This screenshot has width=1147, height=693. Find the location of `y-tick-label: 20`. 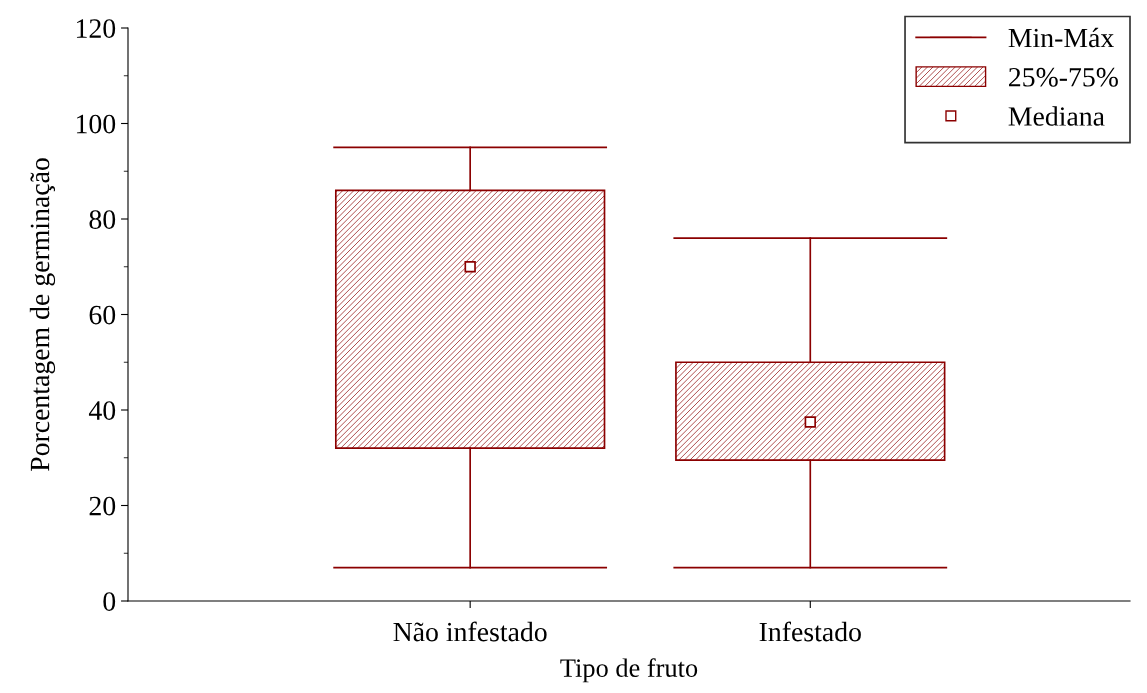

y-tick-label: 20 is located at coordinates (102, 506).